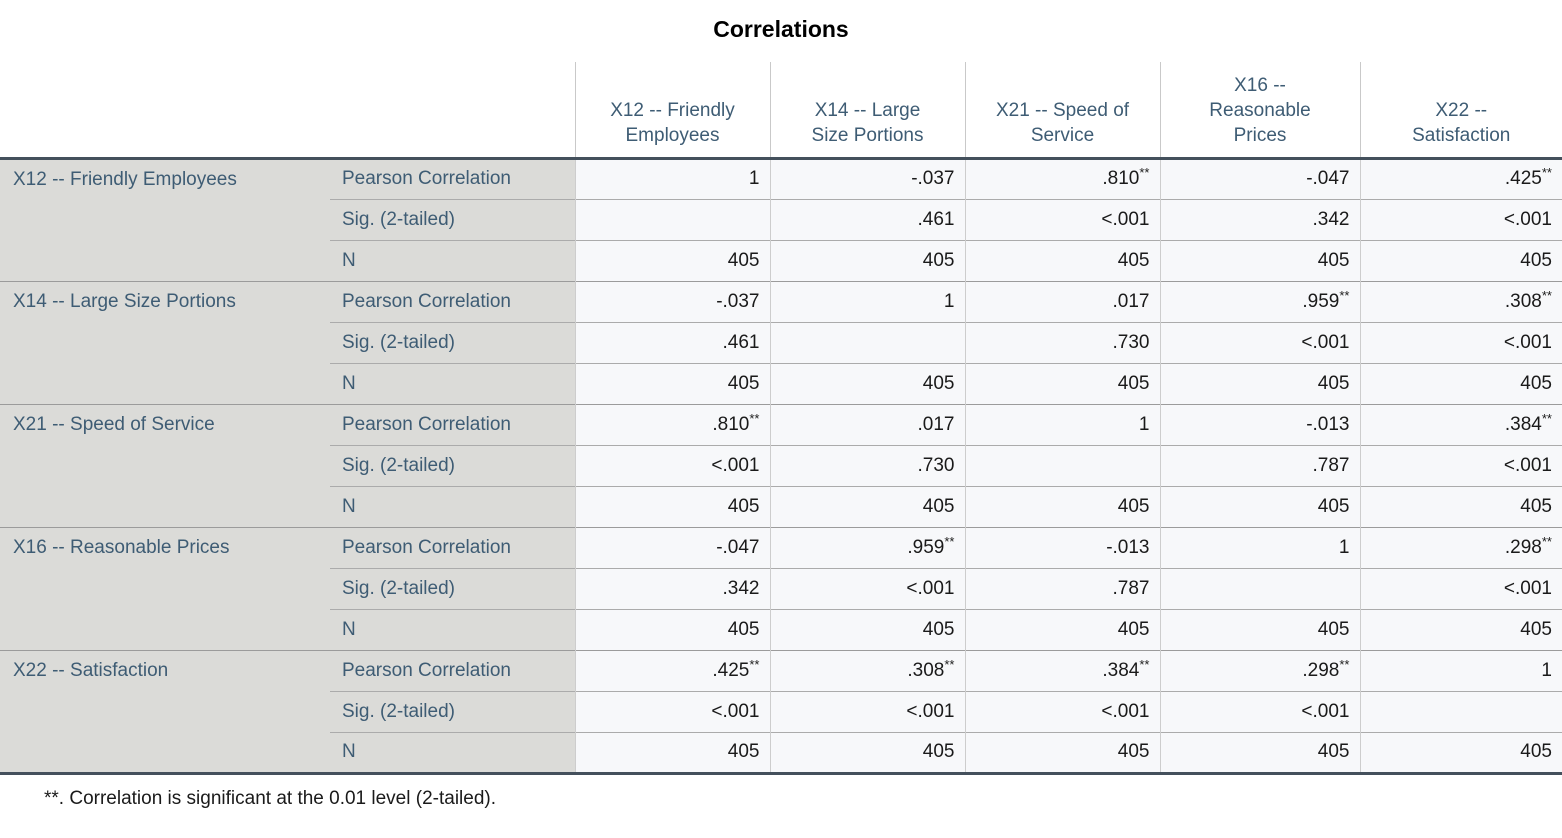  What do you see at coordinates (781, 29) in the screenshot?
I see `page-title: Correlations` at bounding box center [781, 29].